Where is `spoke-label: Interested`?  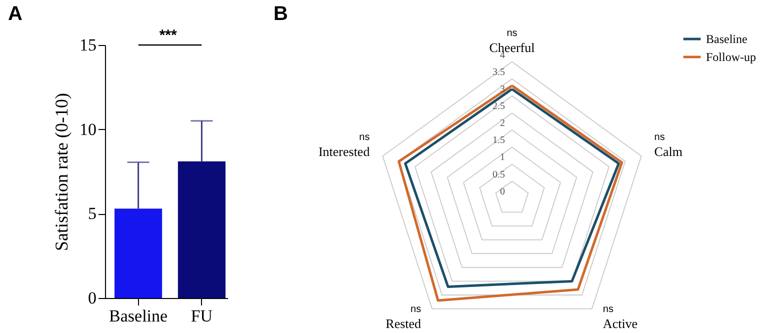
spoke-label: Interested is located at coordinates (344, 151).